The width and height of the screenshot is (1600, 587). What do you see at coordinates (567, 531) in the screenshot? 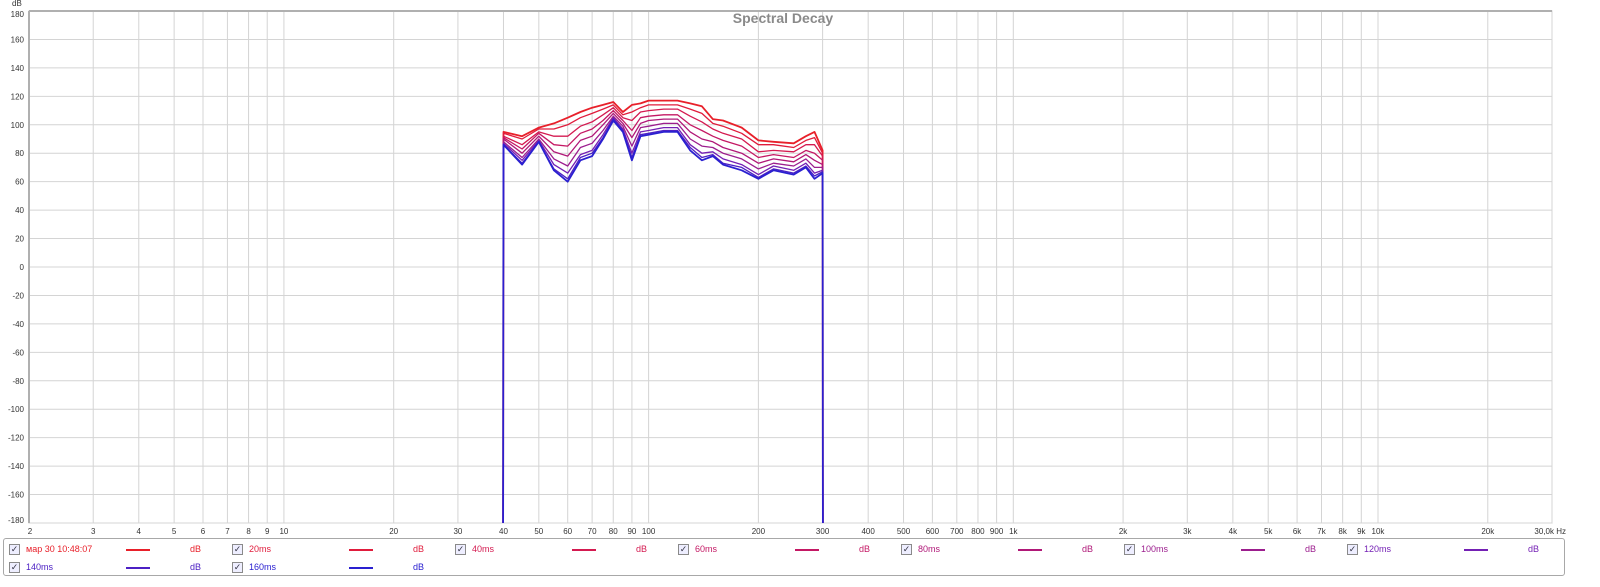
I see `x-tick-label: 60` at bounding box center [567, 531].